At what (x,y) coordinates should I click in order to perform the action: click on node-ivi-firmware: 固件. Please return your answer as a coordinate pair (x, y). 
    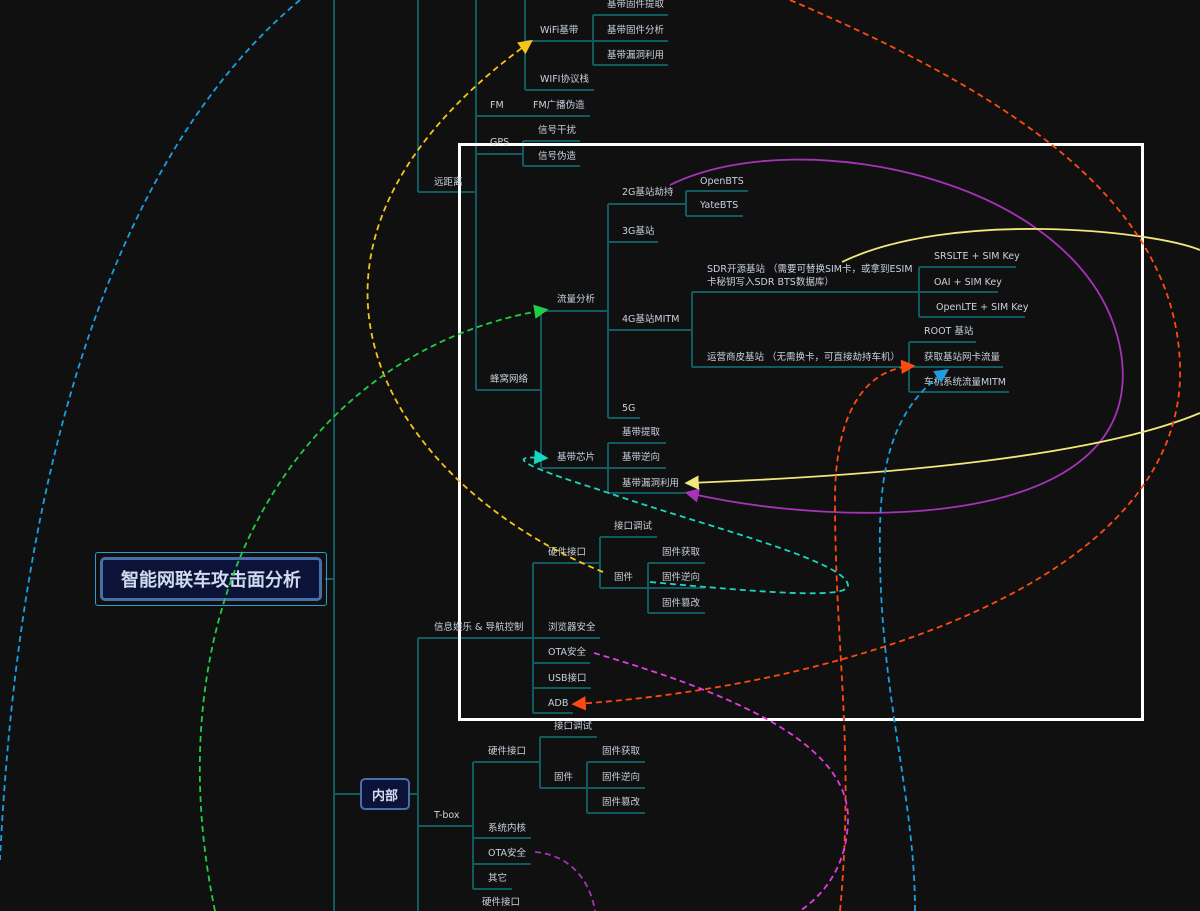
    Looking at the image, I should click on (624, 577).